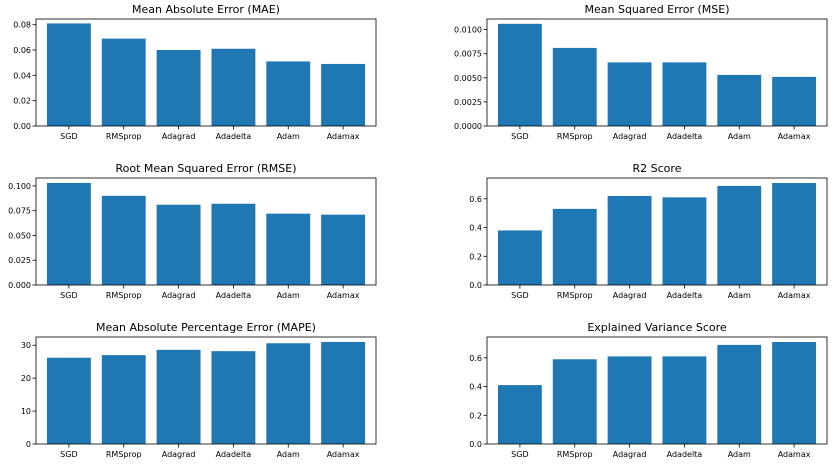 The height and width of the screenshot is (465, 833). I want to click on y-tick-label: 0.0000, so click(468, 126).